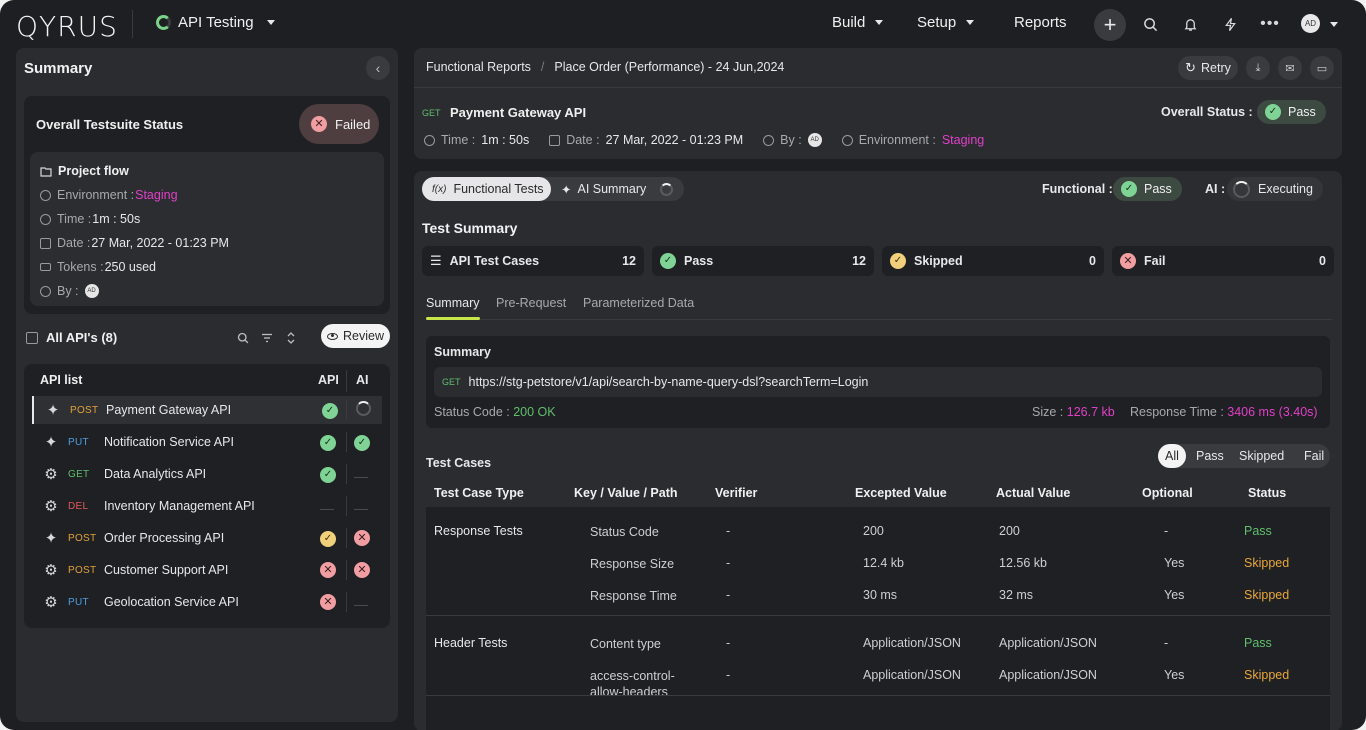 Image resolution: width=1366 pixels, height=730 pixels. What do you see at coordinates (346, 442) in the screenshot?
I see `column-divider` at bounding box center [346, 442].